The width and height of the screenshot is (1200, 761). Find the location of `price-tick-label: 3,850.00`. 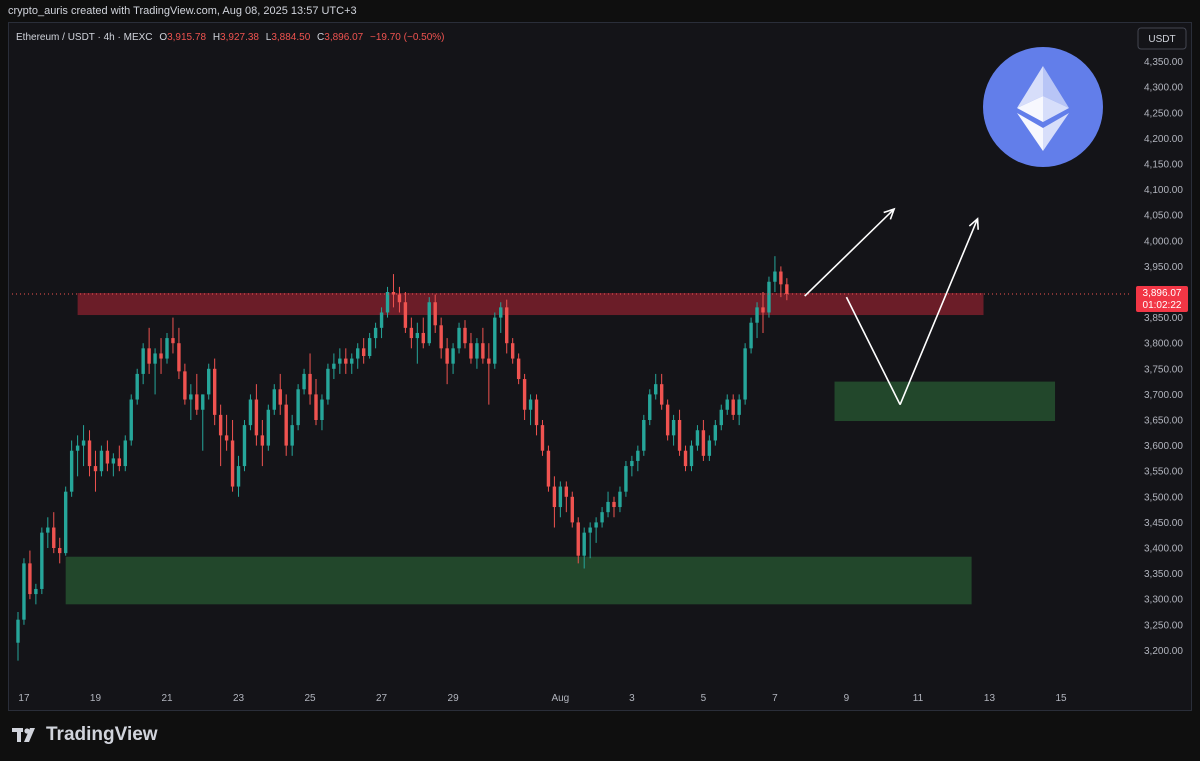

price-tick-label: 3,850.00 is located at coordinates (1163, 318).